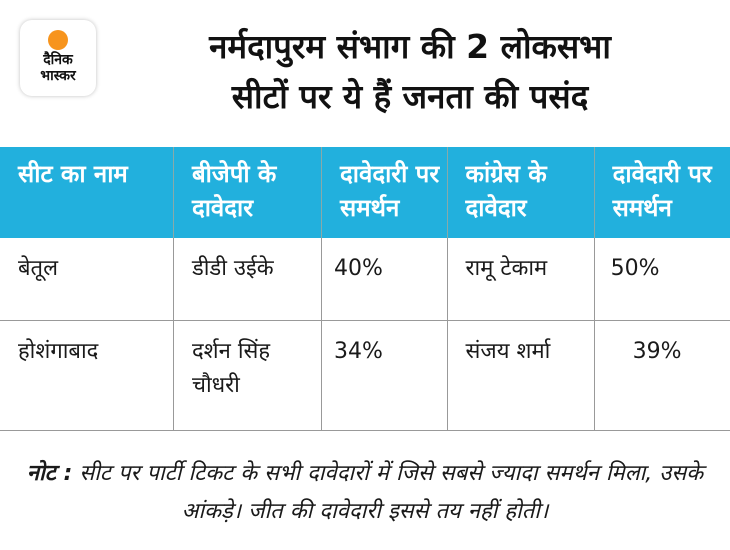  Describe the element at coordinates (247, 192) in the screenshot. I see `header-bjp-candidate: बीजेपी के दावेदार` at that location.